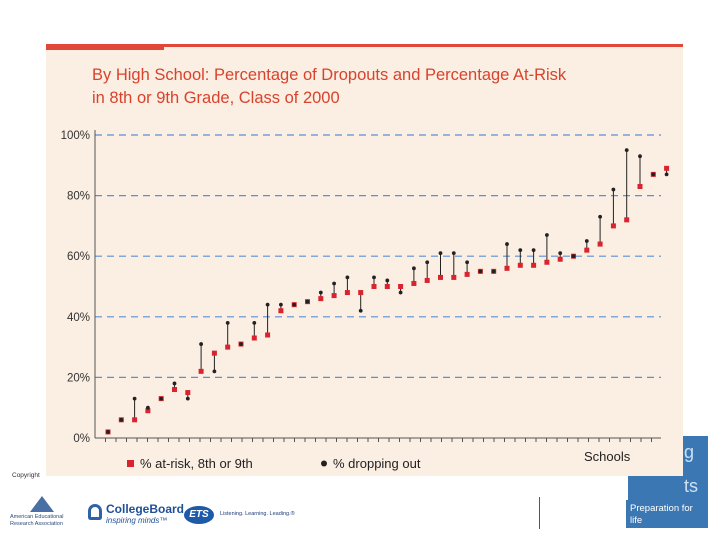  I want to click on legend-dropout-label: % dropping out, so click(377, 463).